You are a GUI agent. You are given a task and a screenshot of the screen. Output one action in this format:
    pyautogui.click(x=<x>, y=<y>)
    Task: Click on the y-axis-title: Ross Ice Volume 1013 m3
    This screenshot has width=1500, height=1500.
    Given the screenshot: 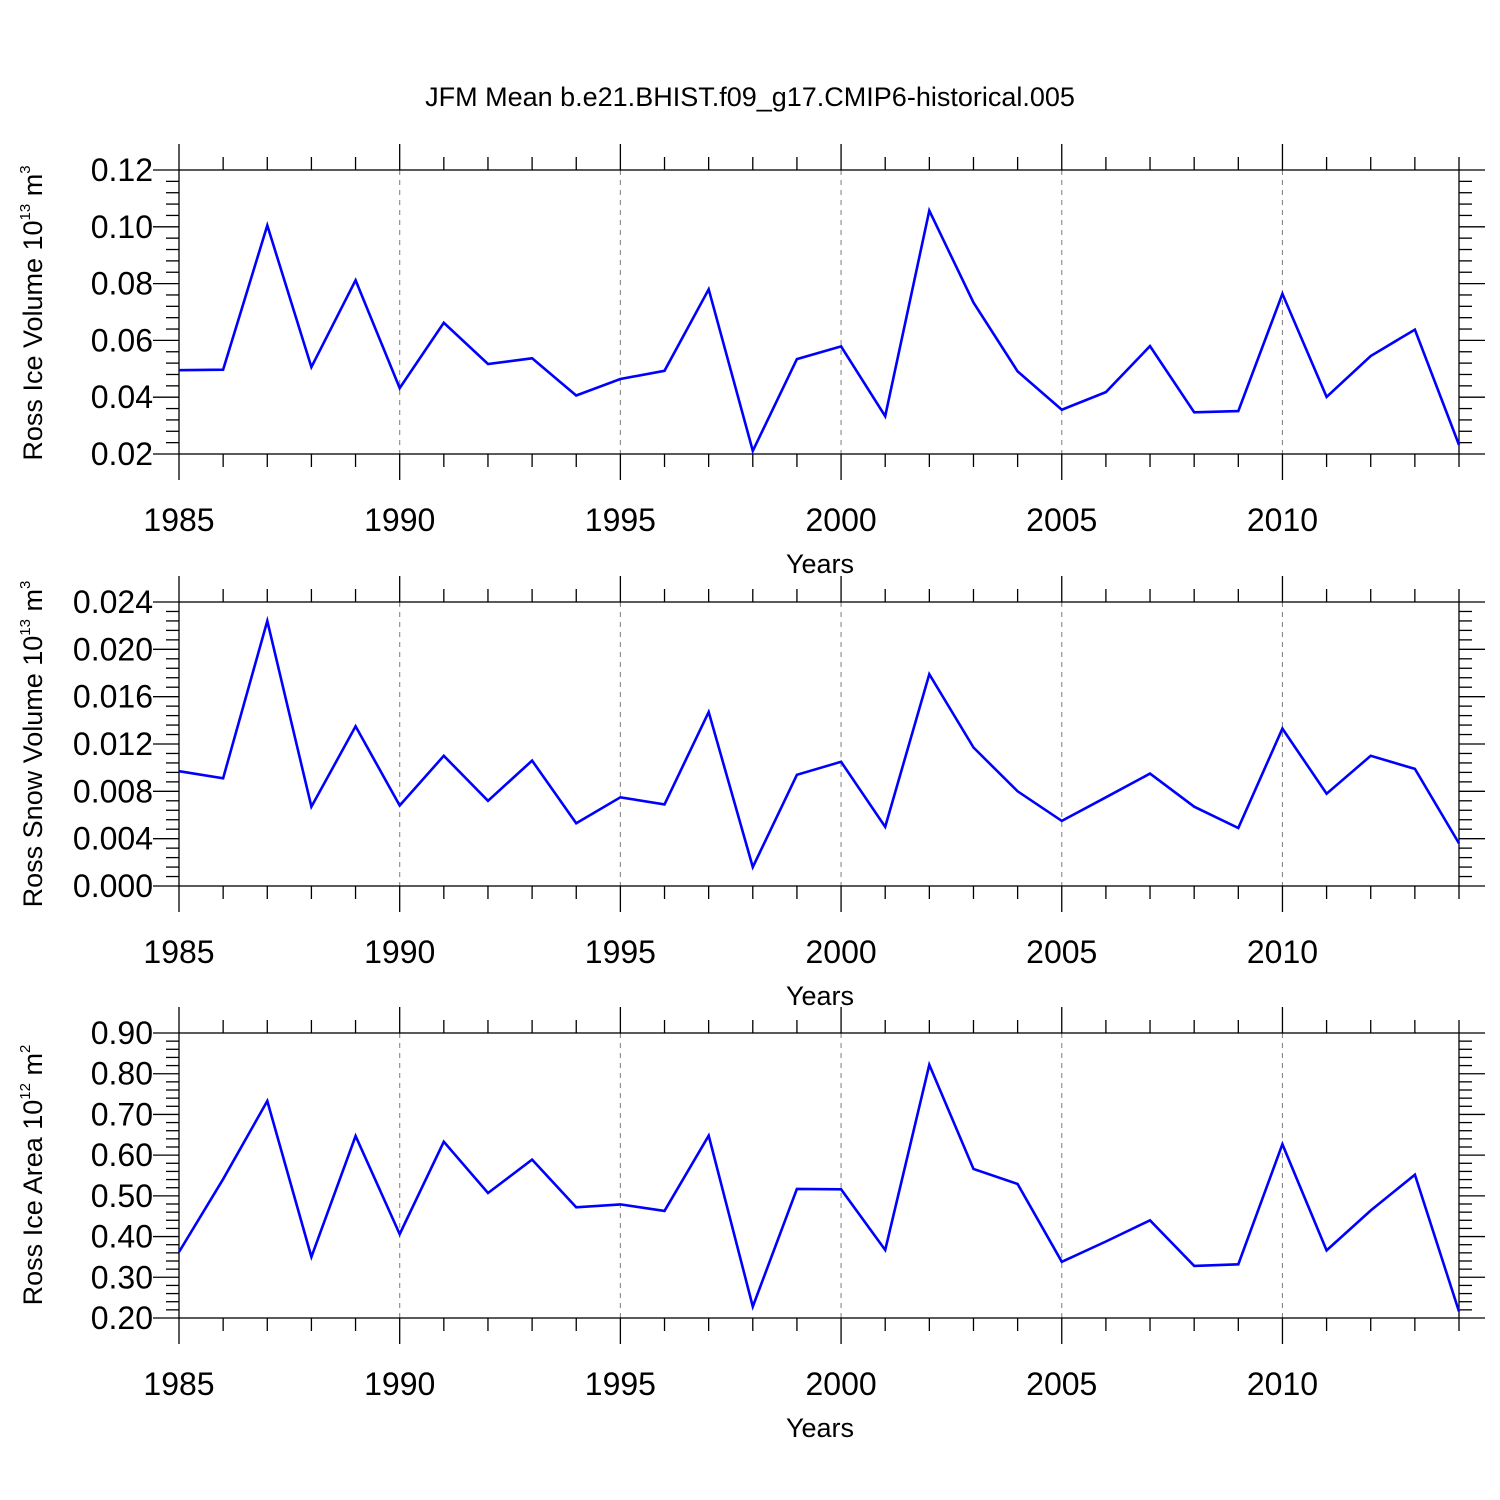 What is the action you would take?
    pyautogui.click(x=32, y=312)
    